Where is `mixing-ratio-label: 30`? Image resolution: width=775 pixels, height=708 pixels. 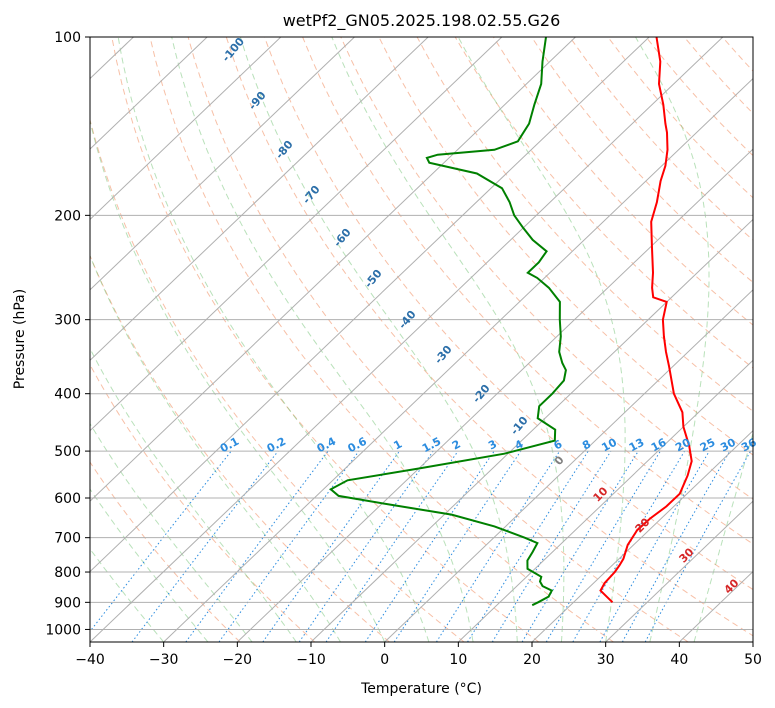 mixing-ratio-label: 30 is located at coordinates (728, 445).